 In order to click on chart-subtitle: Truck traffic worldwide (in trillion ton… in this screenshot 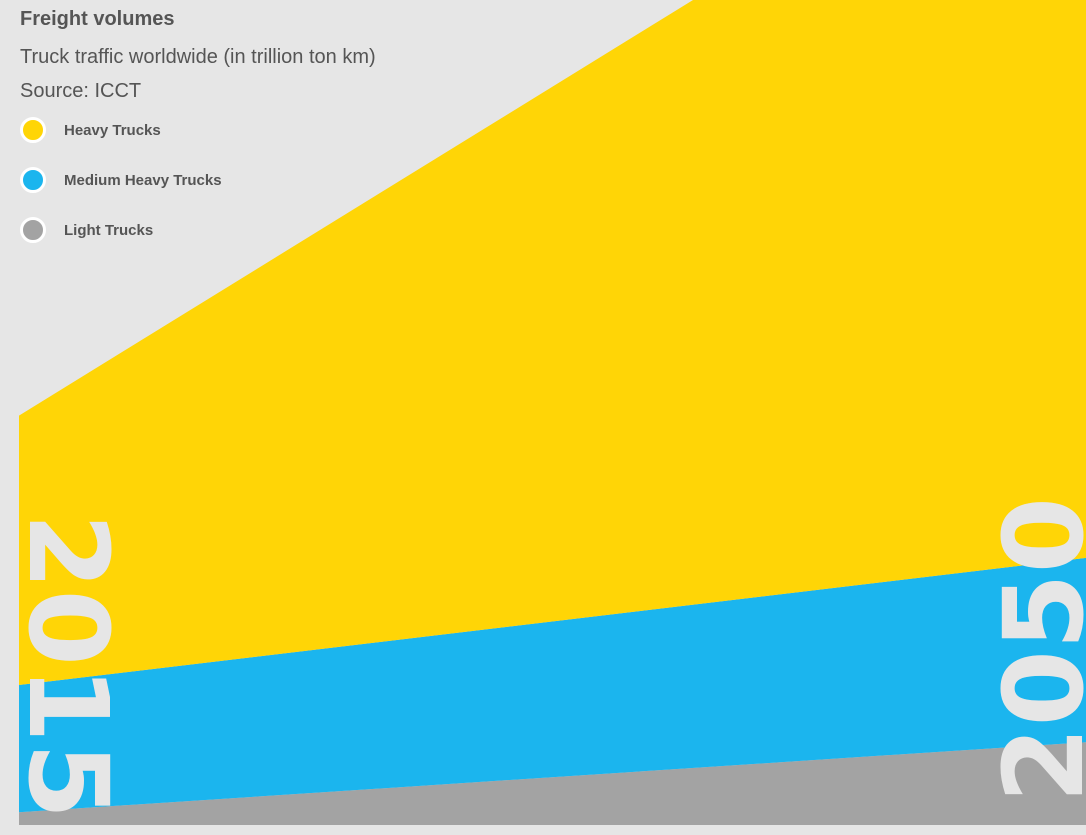, I will do `click(198, 57)`.